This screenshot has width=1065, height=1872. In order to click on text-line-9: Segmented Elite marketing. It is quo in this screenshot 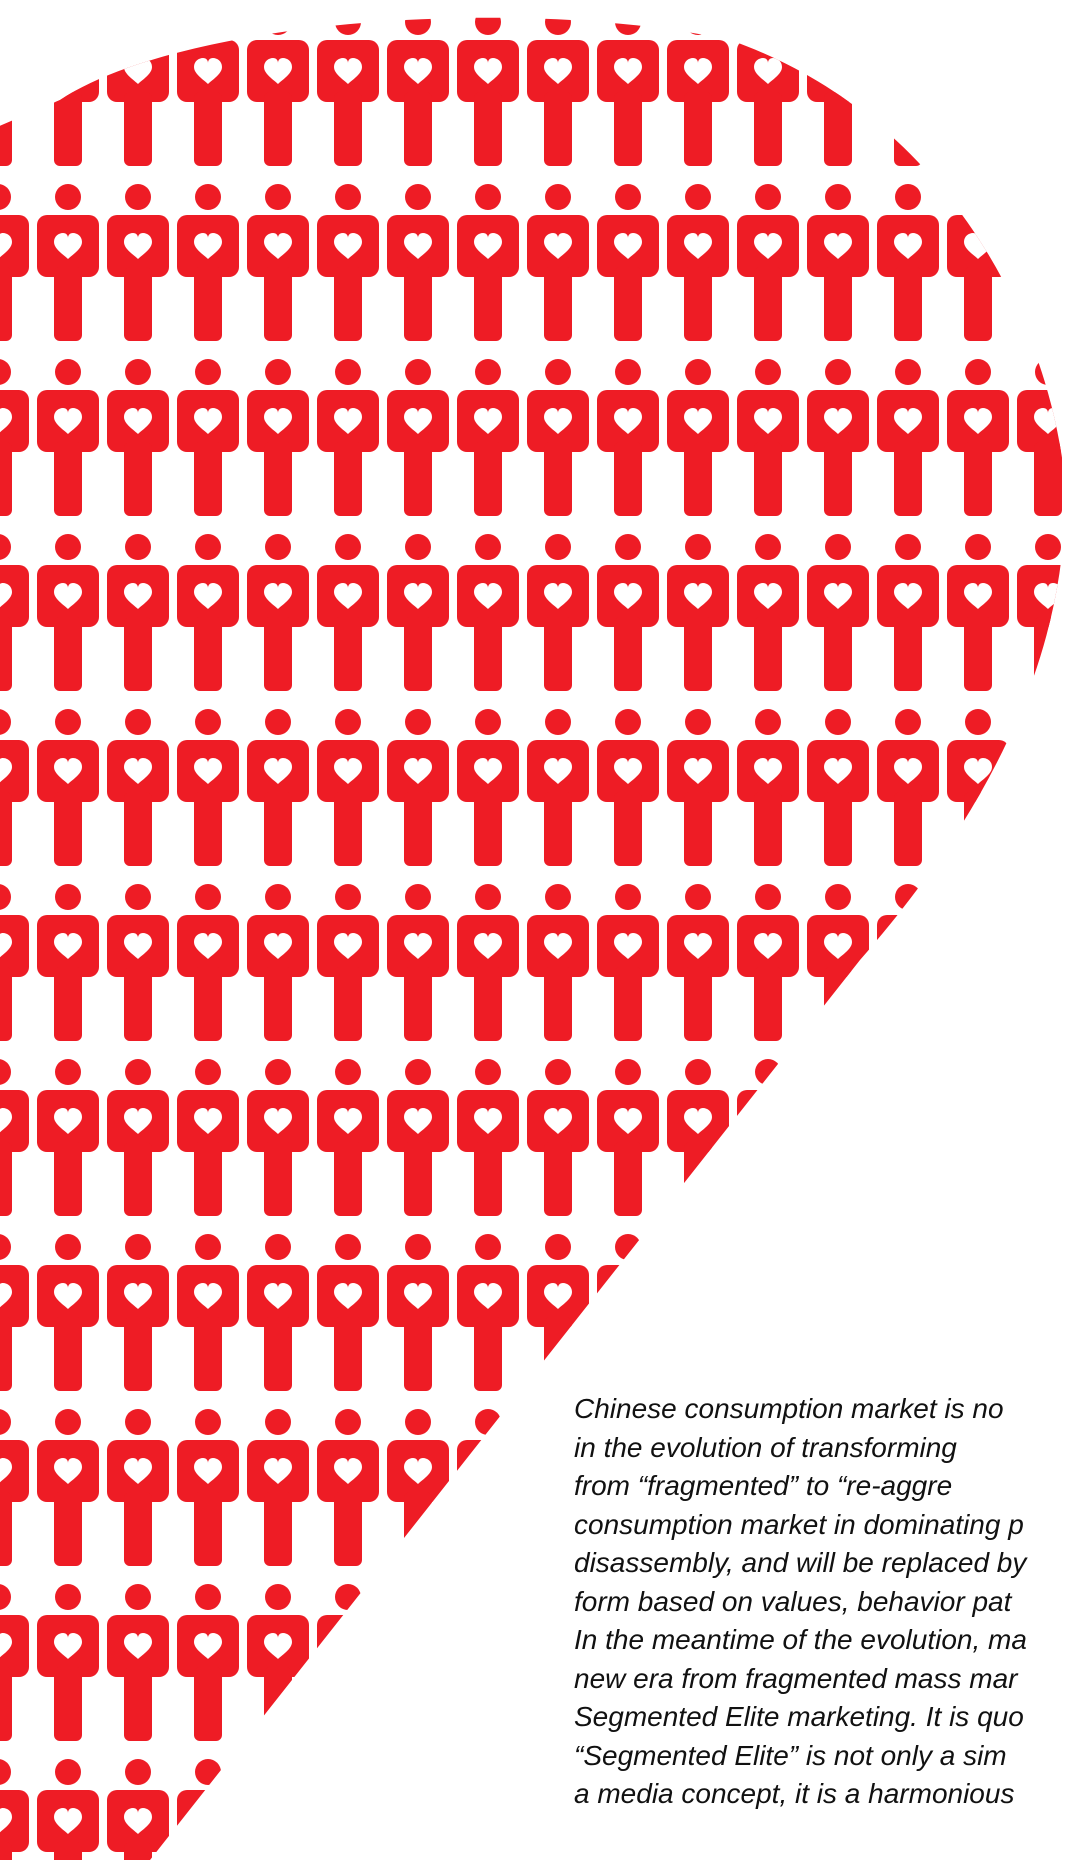, I will do `click(799, 1716)`.